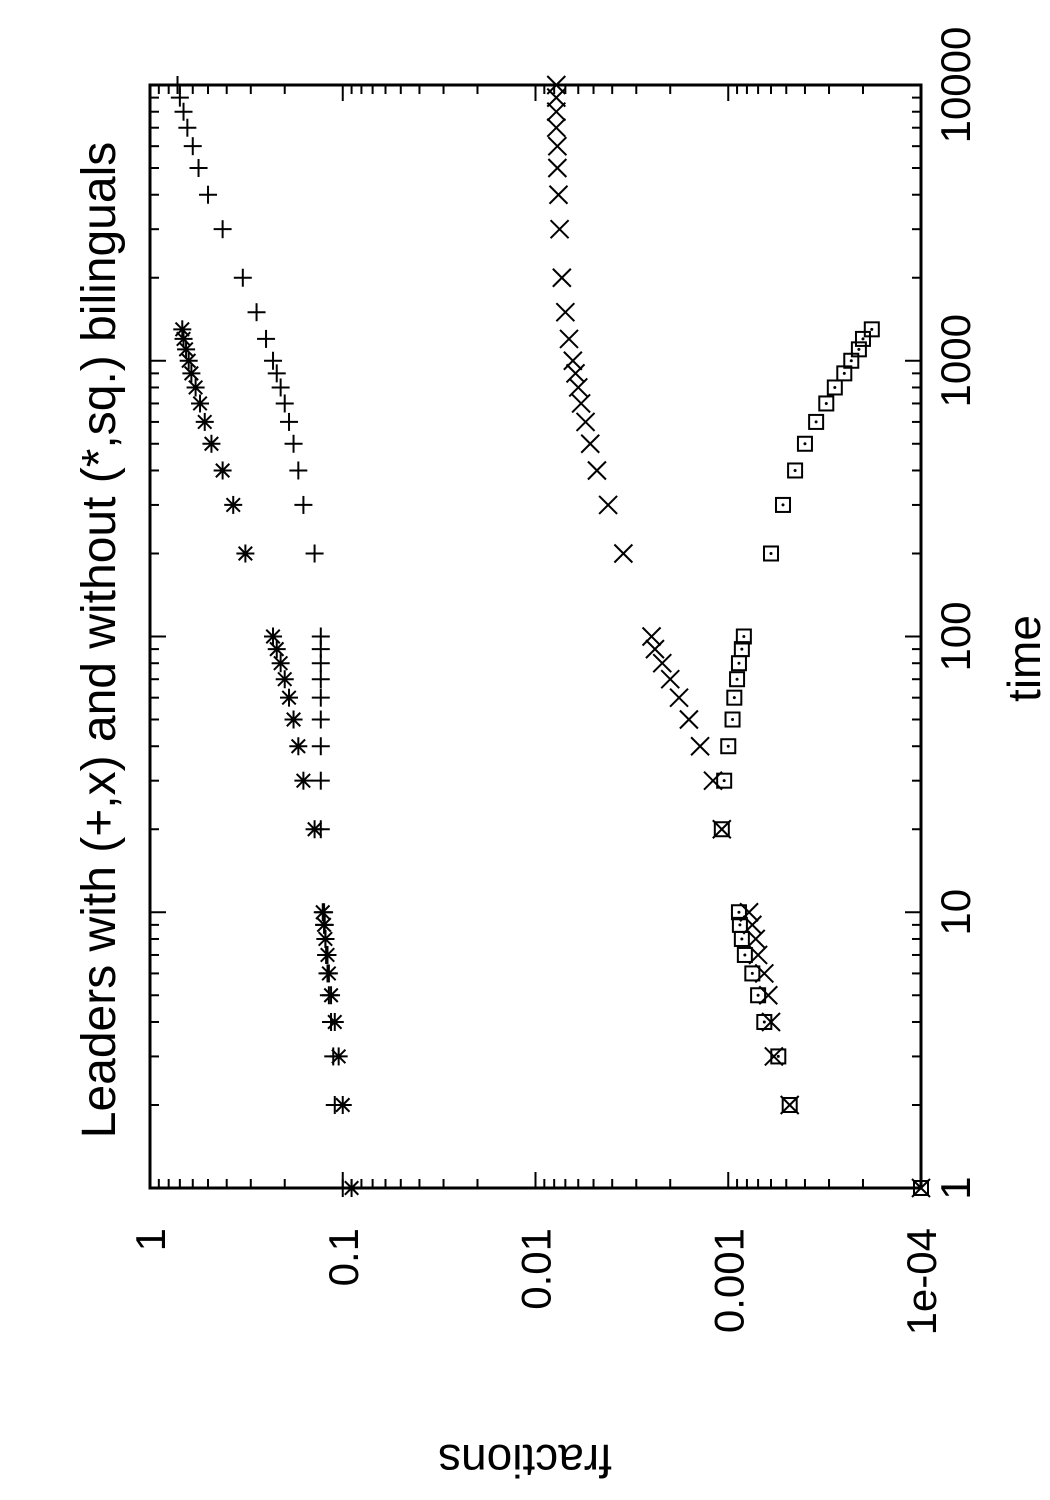 The height and width of the screenshot is (1500, 1050). I want to click on y-tick-label: 1e-04, so click(921, 1281).